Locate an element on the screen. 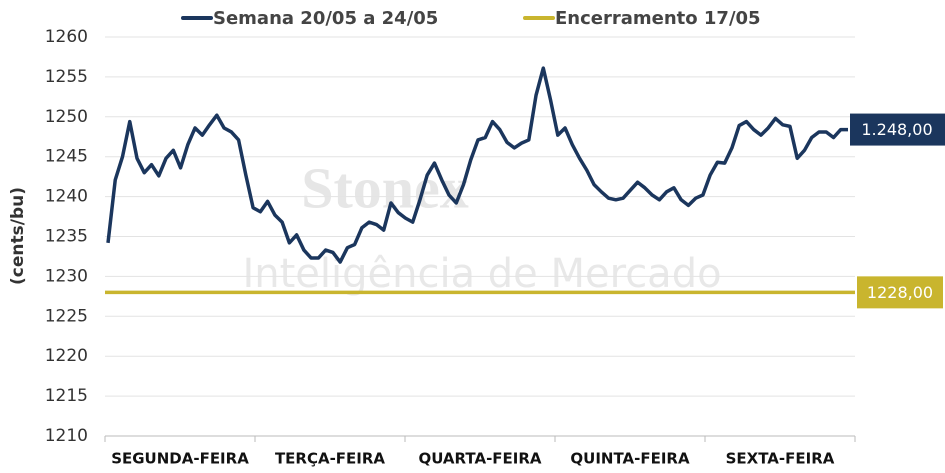 The width and height of the screenshot is (945, 473). end-label: 1.248,00 is located at coordinates (896, 129).